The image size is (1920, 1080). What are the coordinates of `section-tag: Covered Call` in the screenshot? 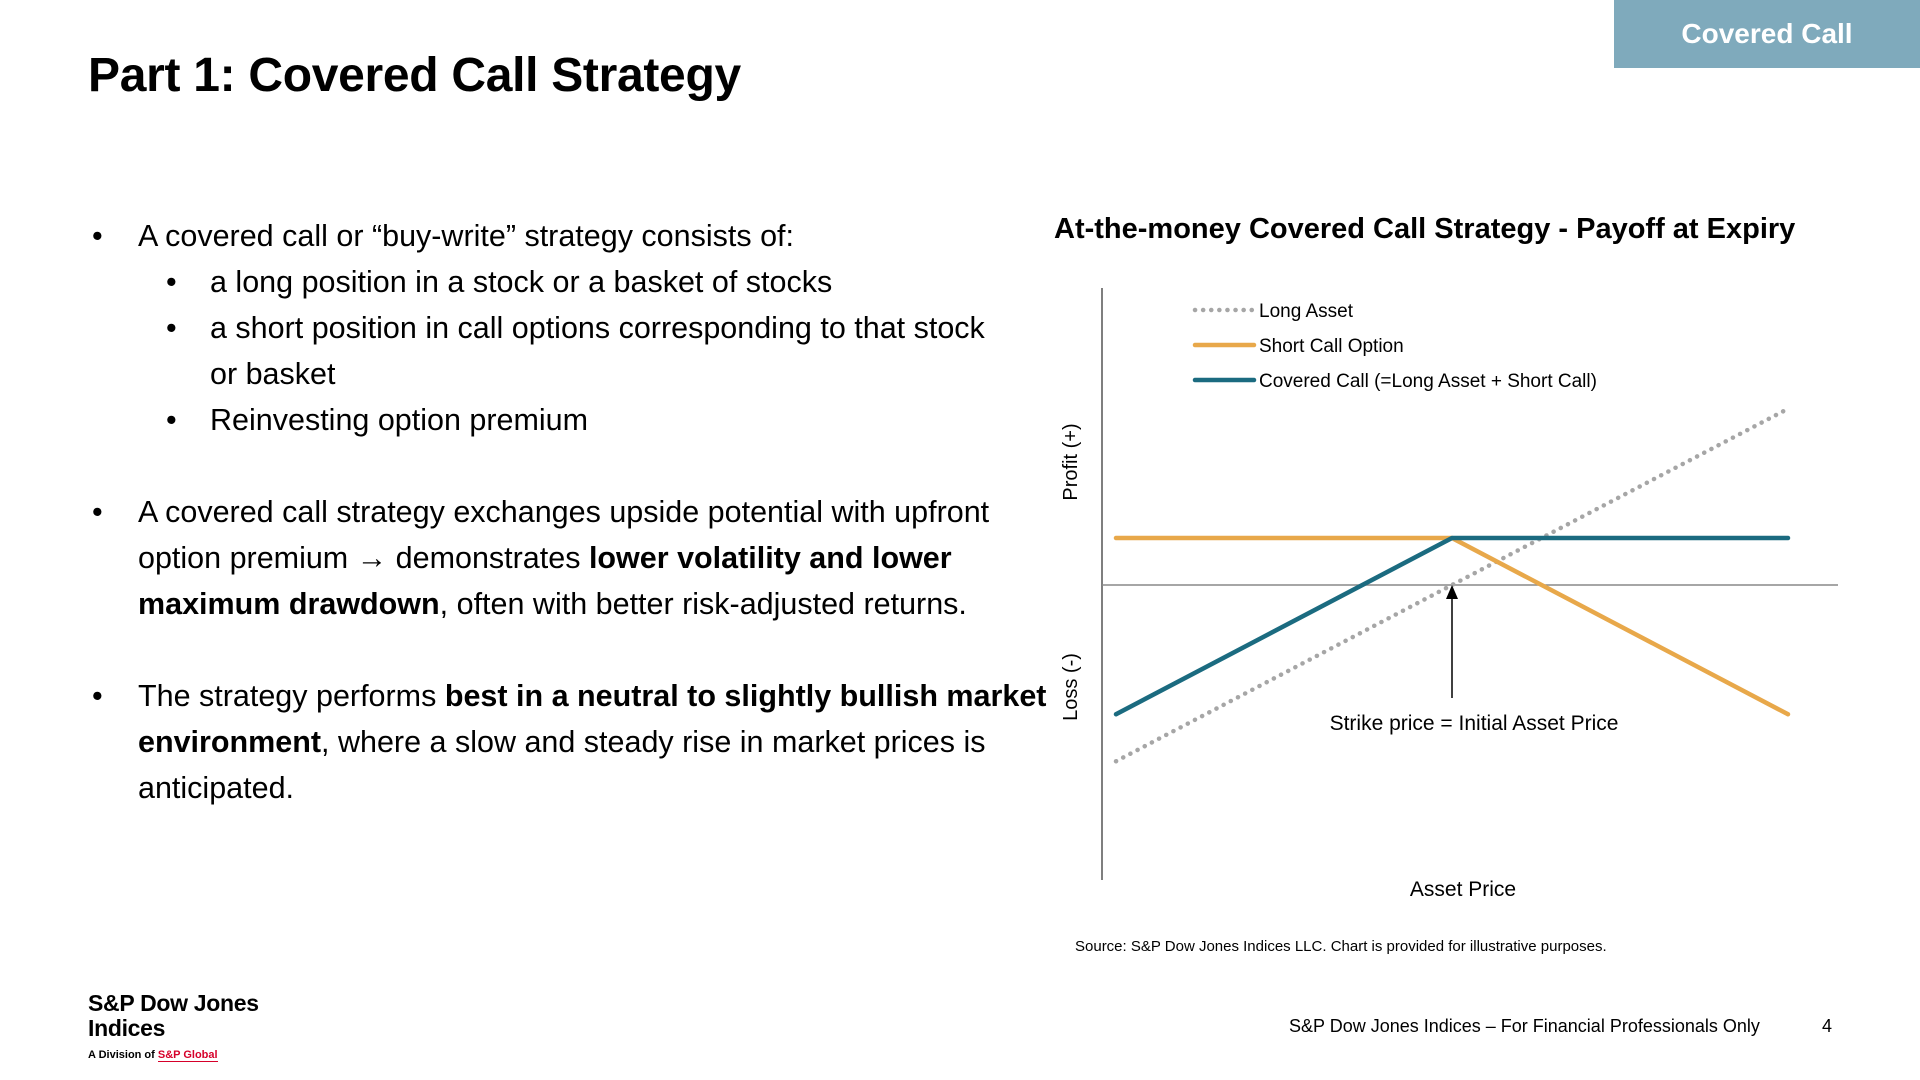 It's located at (1767, 34).